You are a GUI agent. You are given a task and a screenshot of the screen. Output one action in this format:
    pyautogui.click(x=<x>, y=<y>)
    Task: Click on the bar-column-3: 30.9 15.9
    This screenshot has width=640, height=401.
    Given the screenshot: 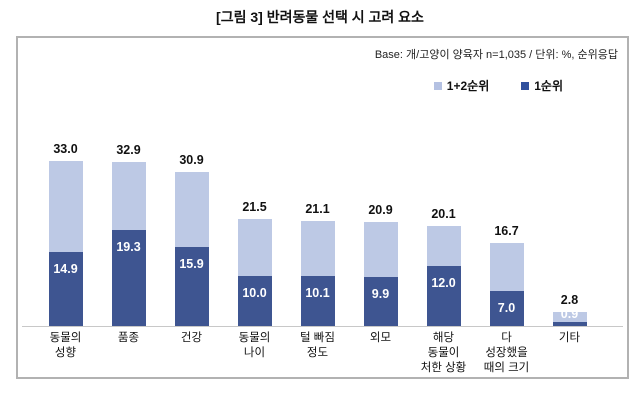 What is the action you would take?
    pyautogui.click(x=191, y=226)
    